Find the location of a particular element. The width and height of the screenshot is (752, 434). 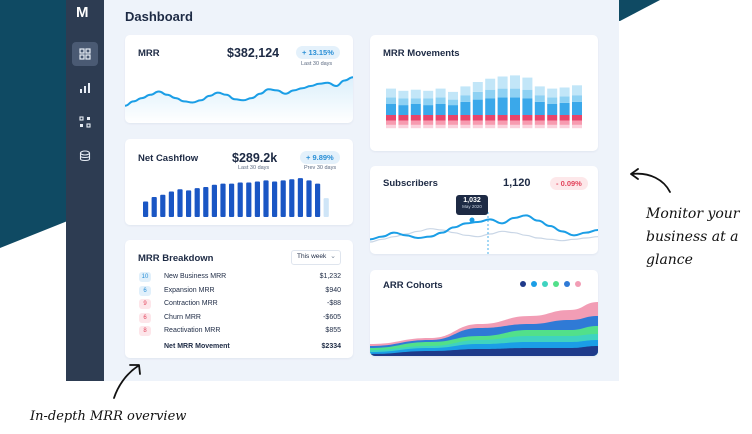

breakdown-count-badge: 6 is located at coordinates (145, 317).